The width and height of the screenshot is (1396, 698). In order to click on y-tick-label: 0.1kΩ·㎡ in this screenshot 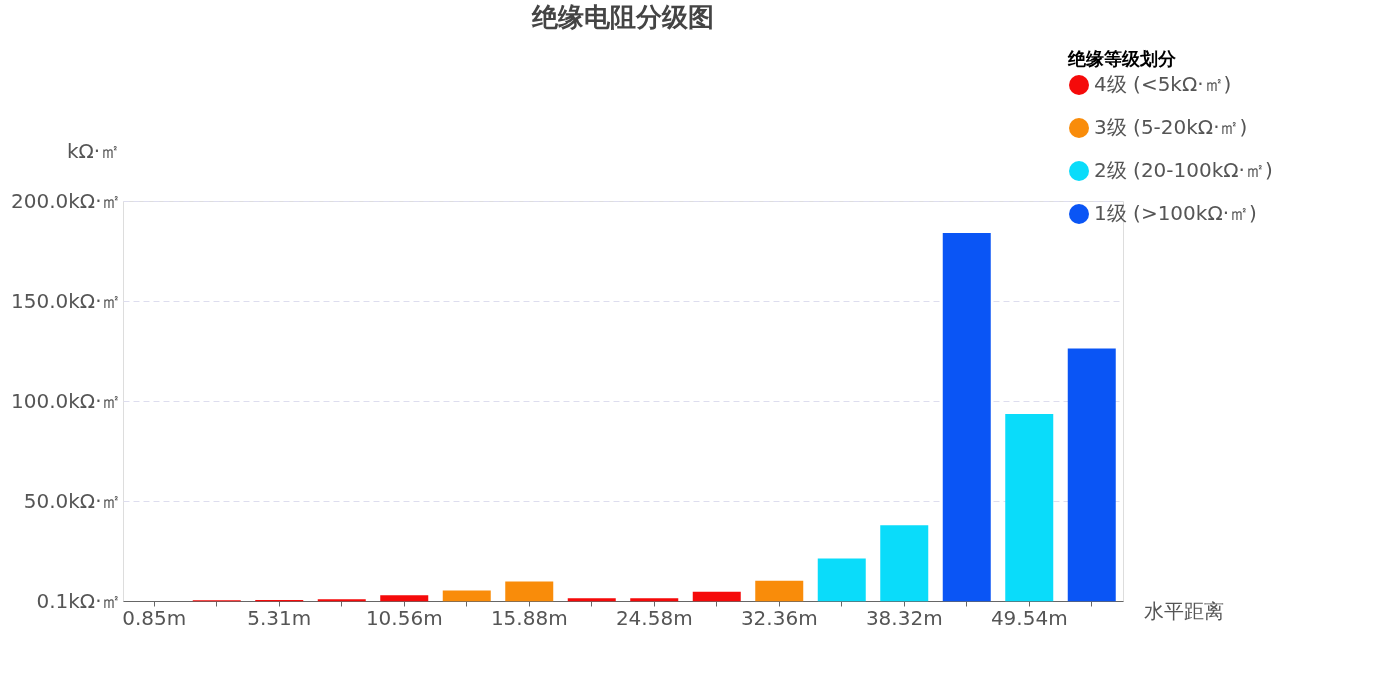, I will do `click(79, 600)`.